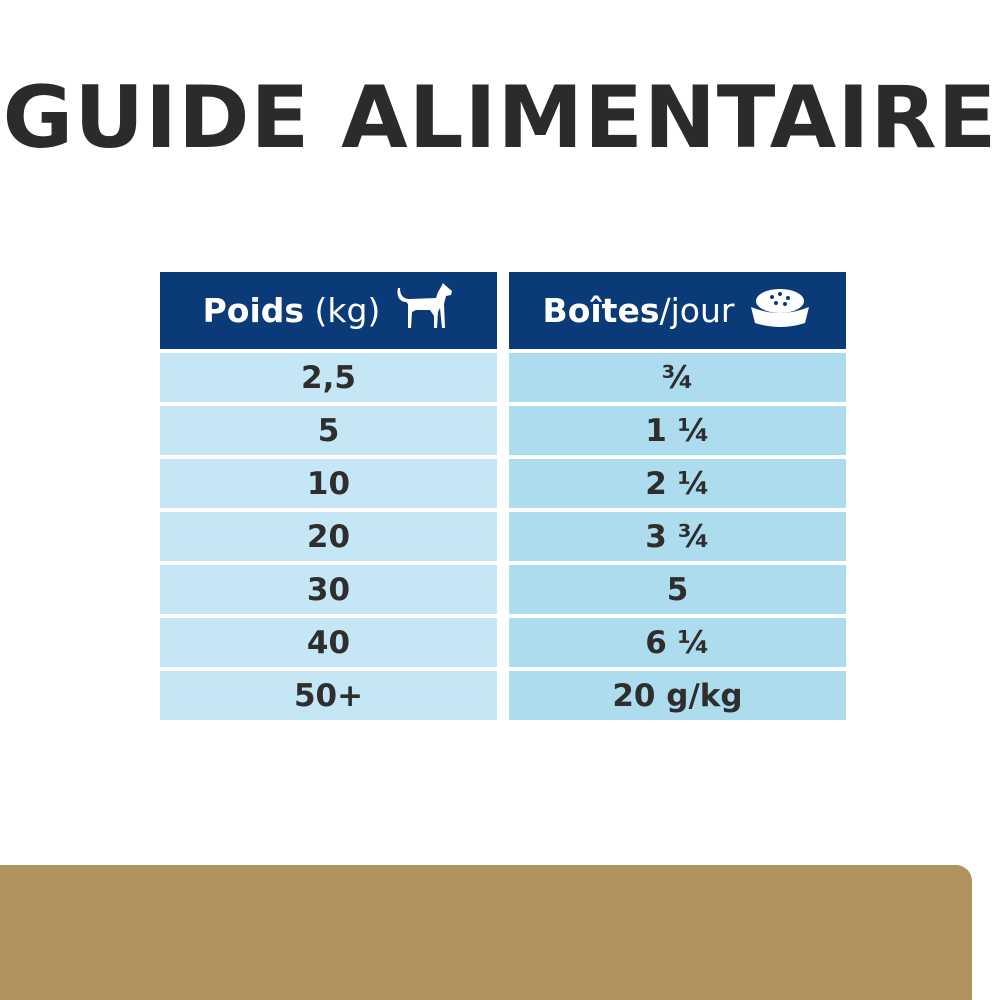 The height and width of the screenshot is (1000, 1000). Describe the element at coordinates (677, 536) in the screenshot. I see `portion-cell: 3 ¾` at that location.